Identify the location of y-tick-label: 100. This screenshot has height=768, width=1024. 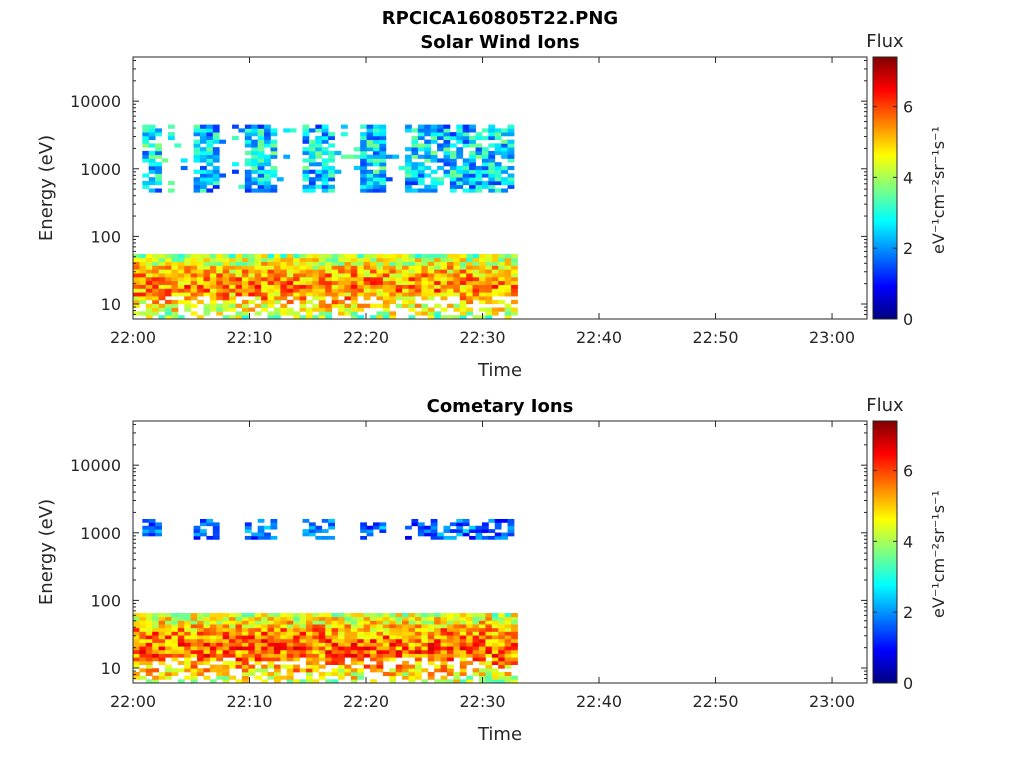
(105, 236).